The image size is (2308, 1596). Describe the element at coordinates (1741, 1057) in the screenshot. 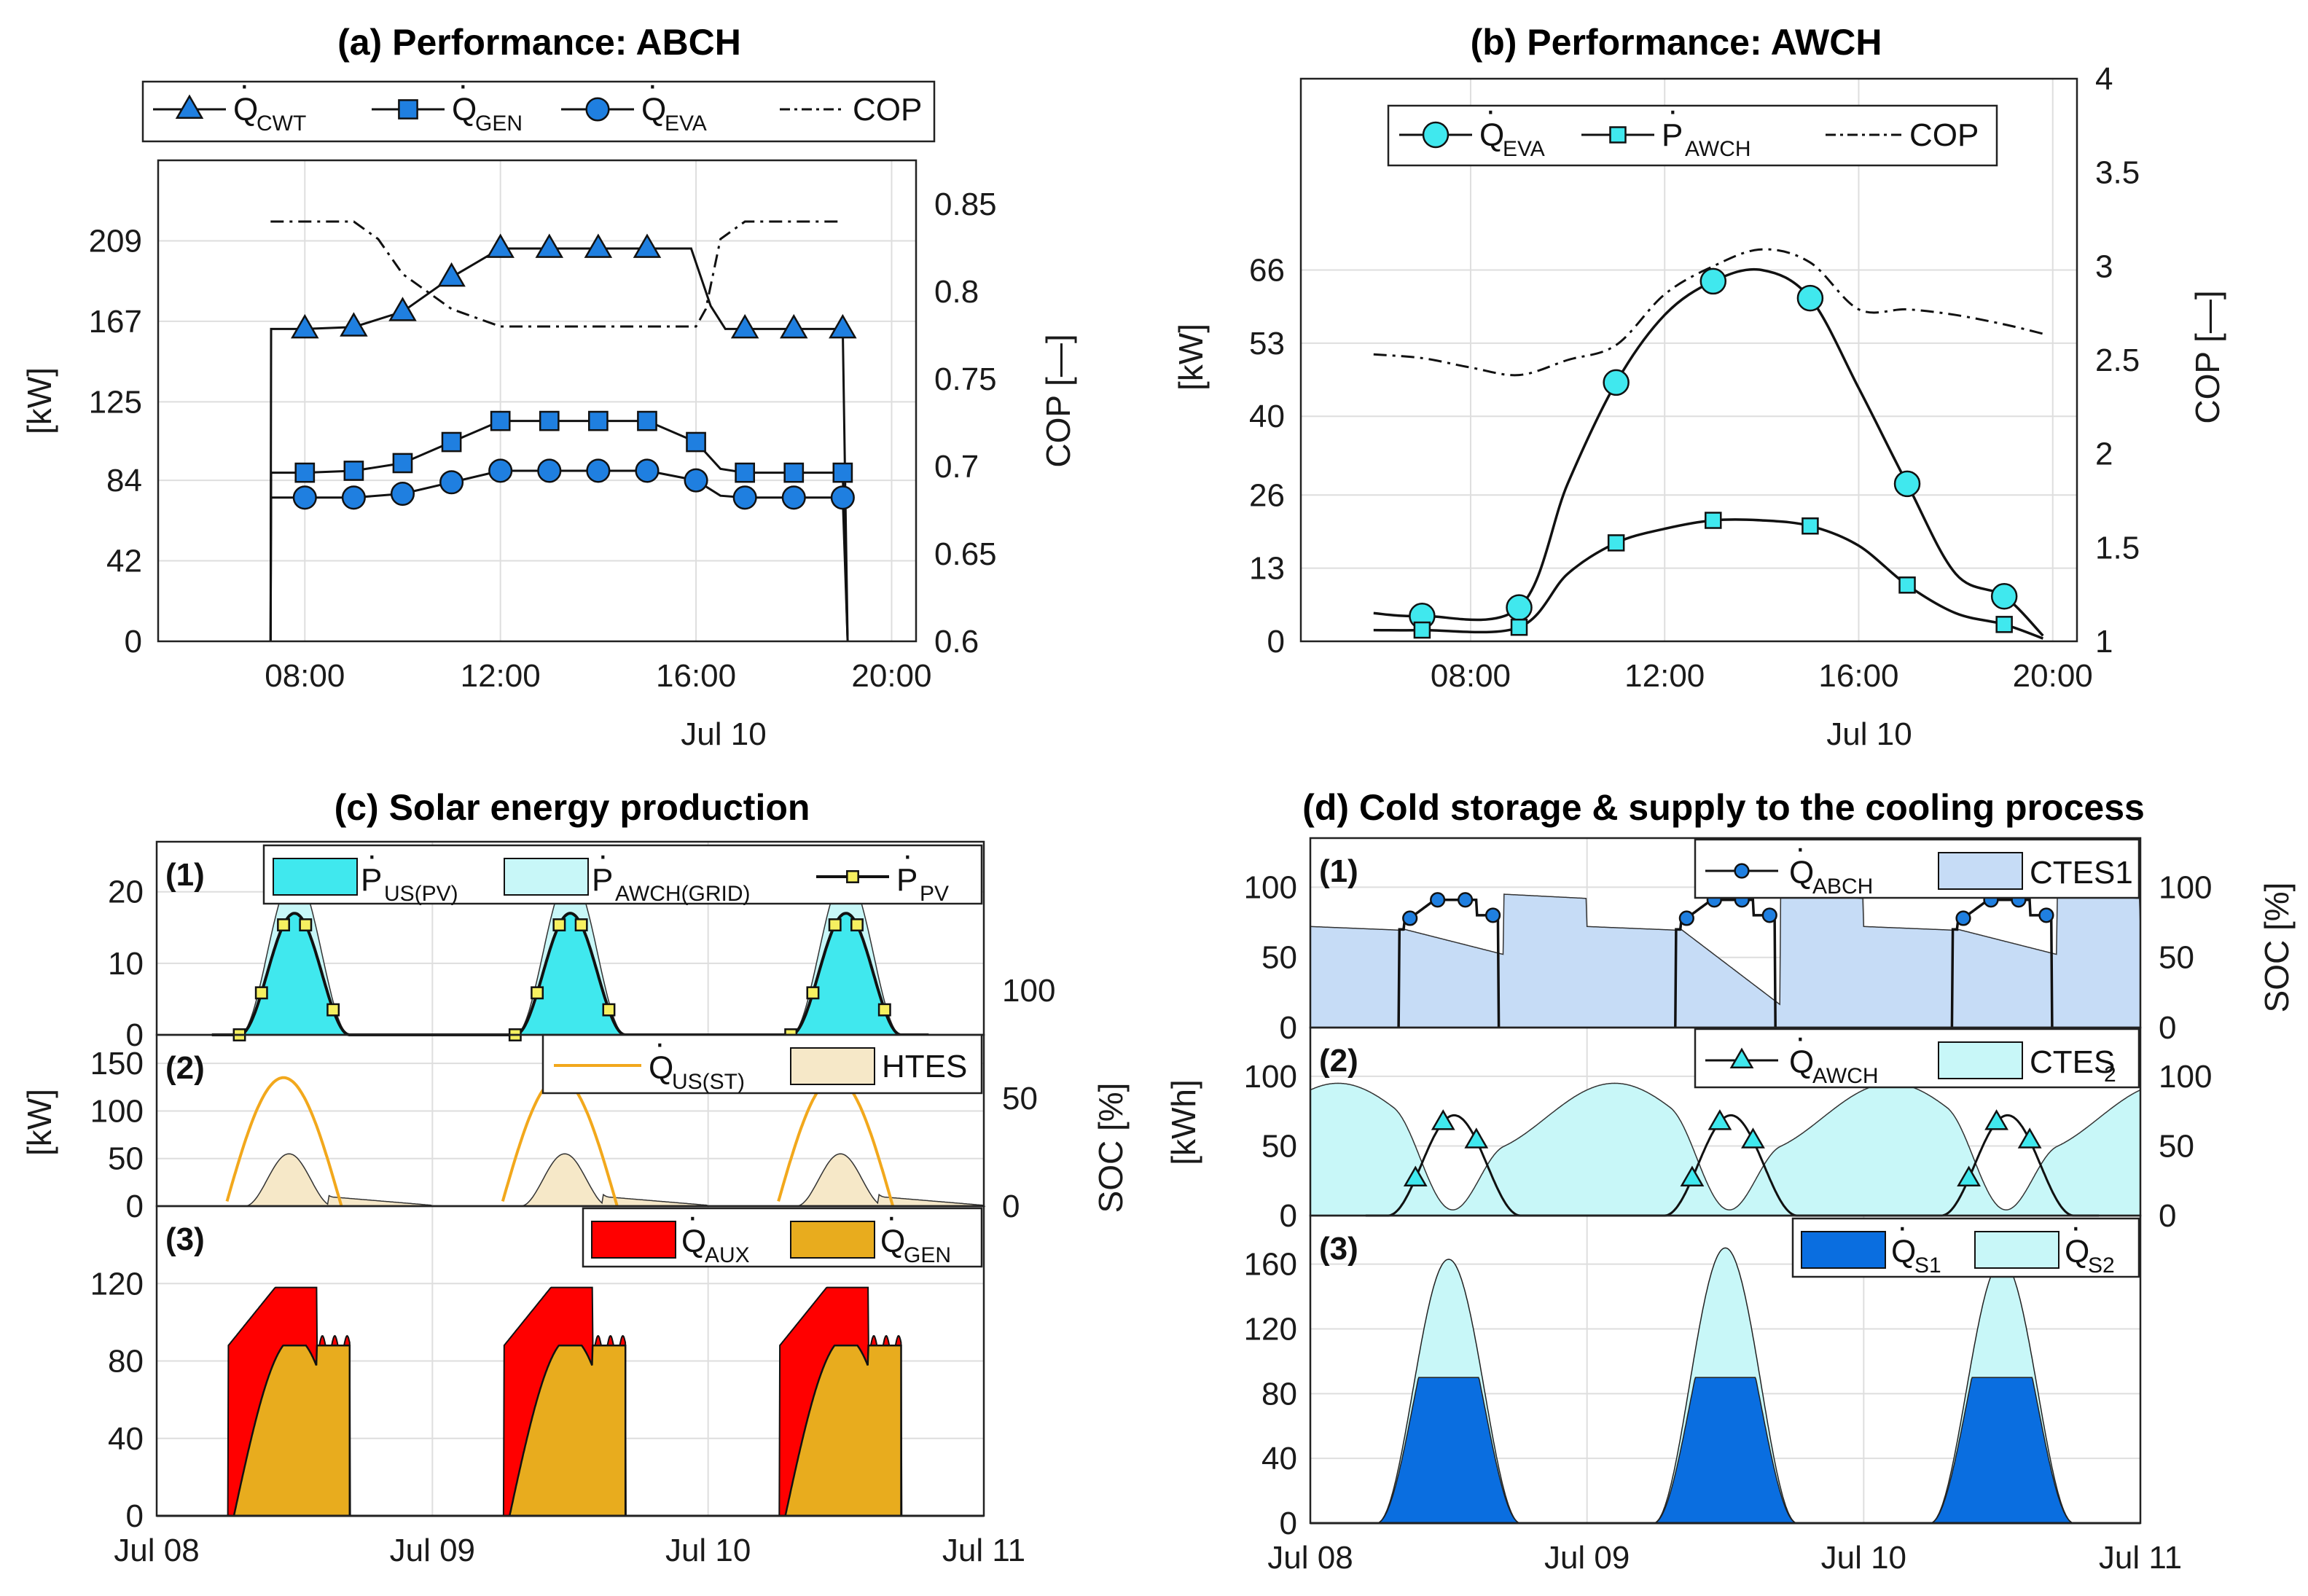

I see `legend-marker-awch` at that location.